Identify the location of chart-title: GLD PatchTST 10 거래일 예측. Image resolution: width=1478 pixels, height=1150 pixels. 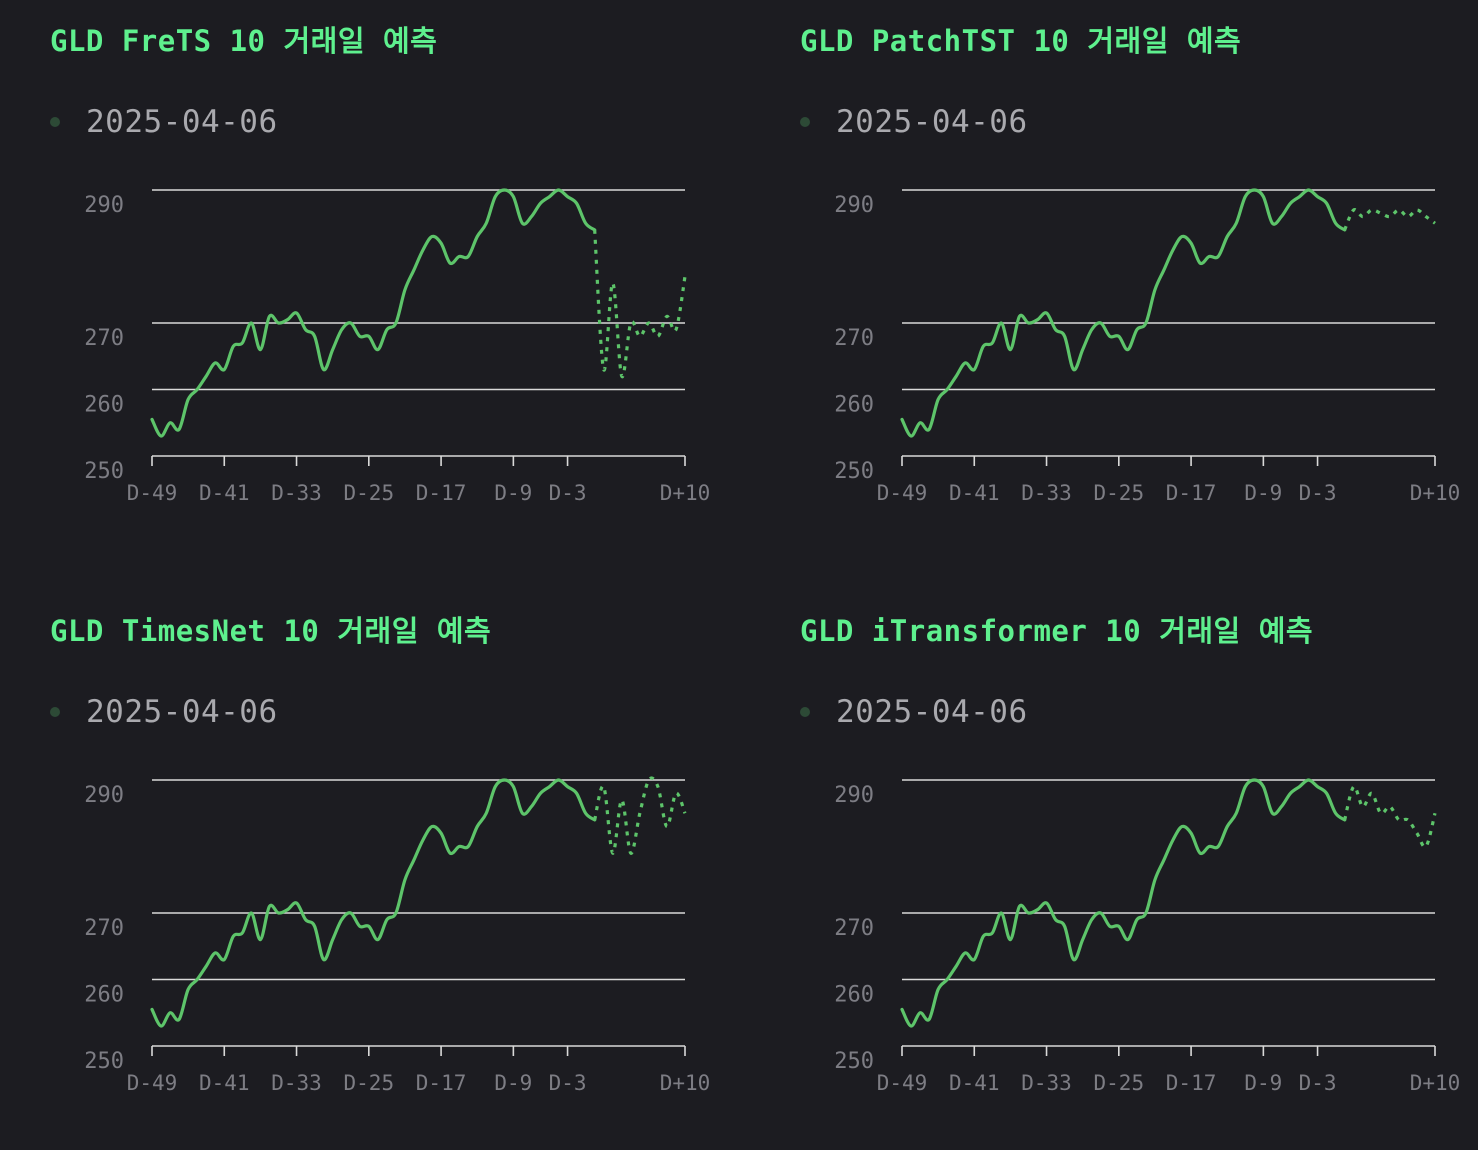
(1021, 41).